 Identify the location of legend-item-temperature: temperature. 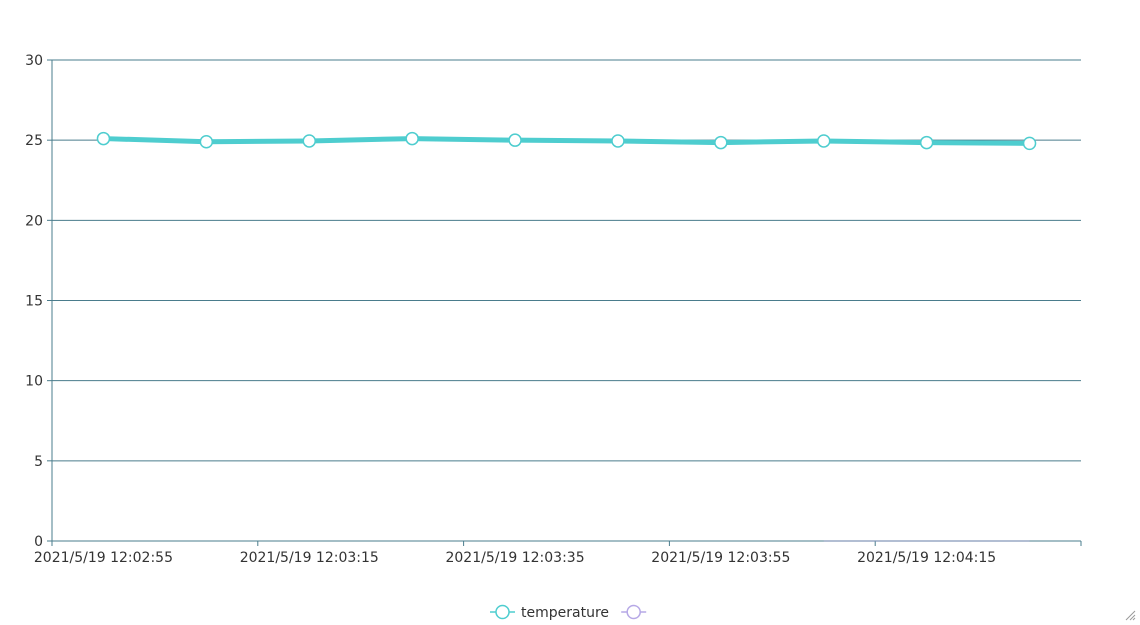
(549, 612).